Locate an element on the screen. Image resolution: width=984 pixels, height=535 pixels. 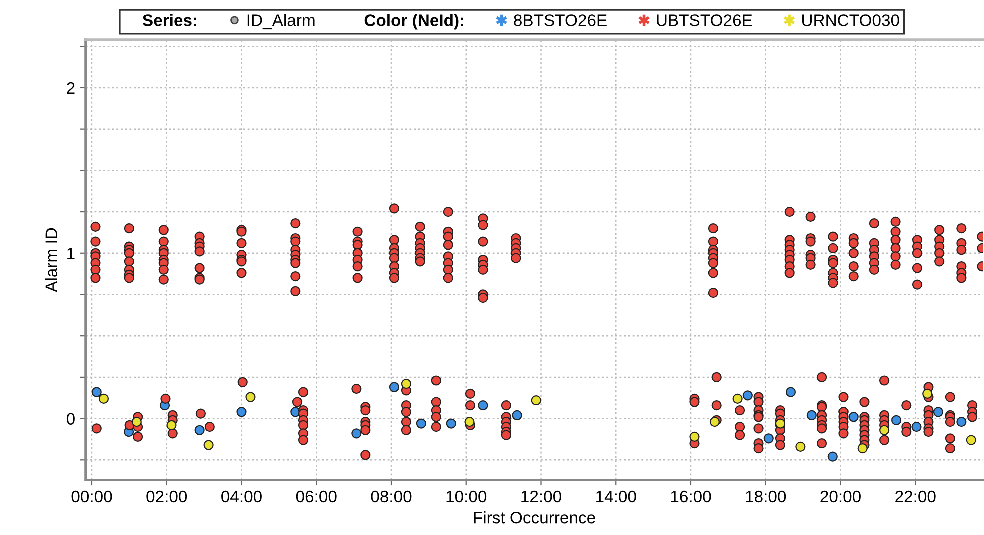
x-tick-label: 18:00 is located at coordinates (766, 496).